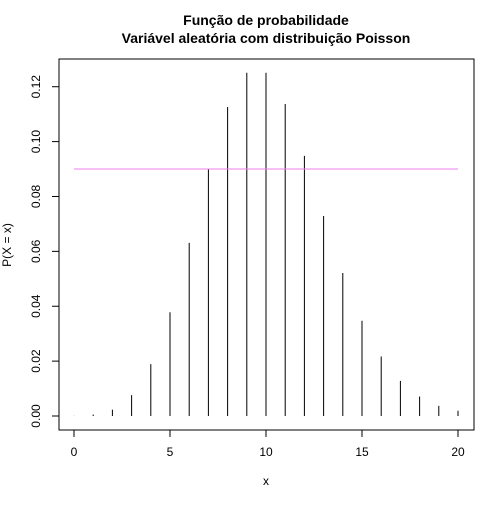 The width and height of the screenshot is (504, 509). What do you see at coordinates (36, 196) in the screenshot?
I see `y-tick-label-4: 0.08` at bounding box center [36, 196].